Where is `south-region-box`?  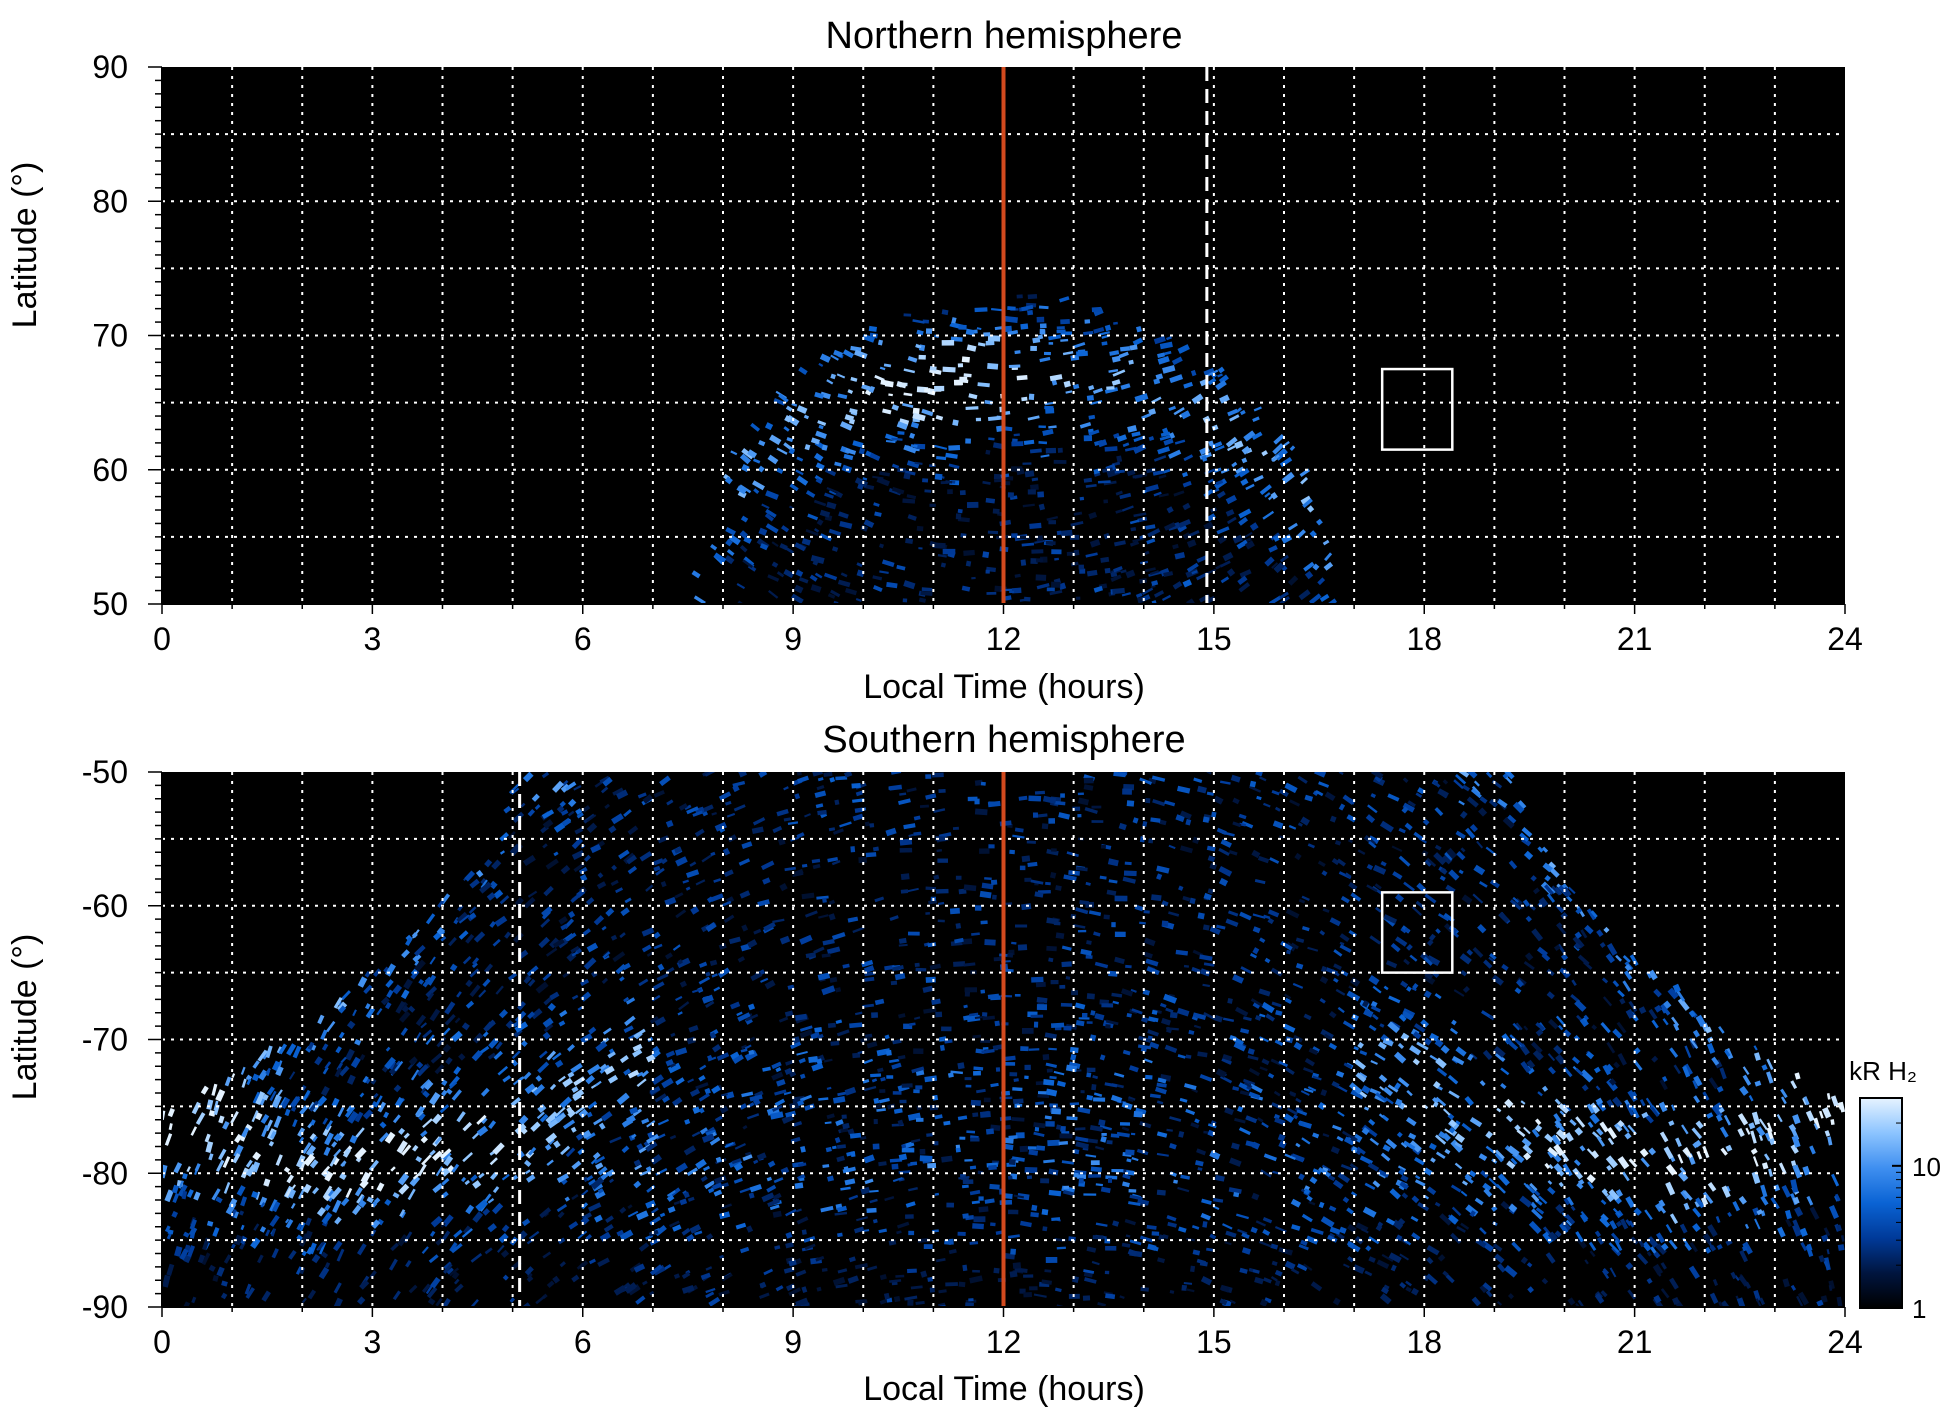
south-region-box is located at coordinates (1417, 932).